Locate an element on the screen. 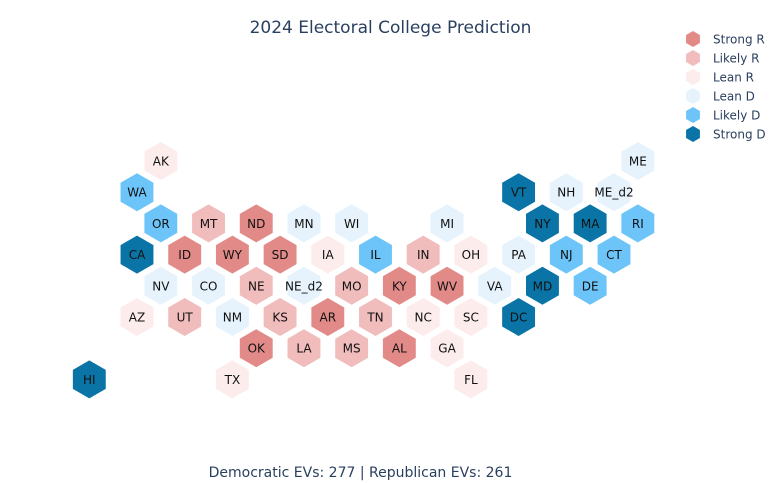  state-hex-nd: ND is located at coordinates (256, 223).